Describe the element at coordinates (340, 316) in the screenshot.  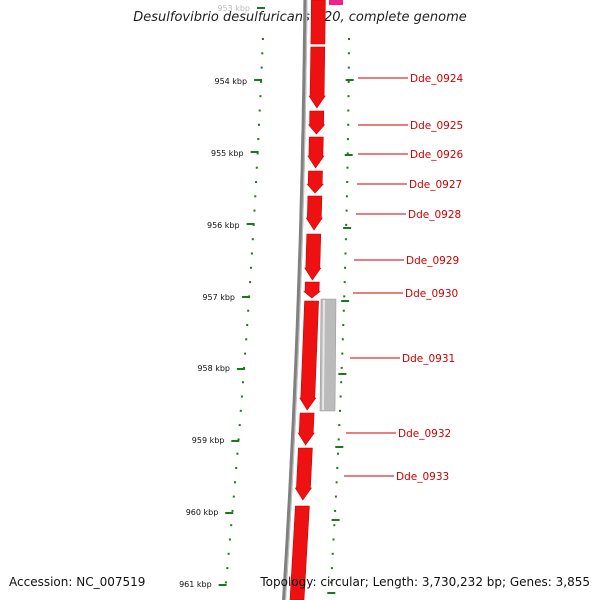
I see `position-ticks-right` at that location.